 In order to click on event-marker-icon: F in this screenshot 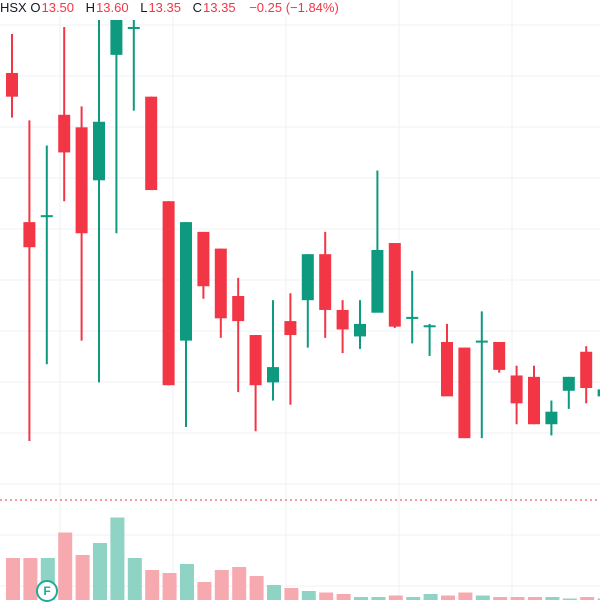, I will do `click(47, 591)`.